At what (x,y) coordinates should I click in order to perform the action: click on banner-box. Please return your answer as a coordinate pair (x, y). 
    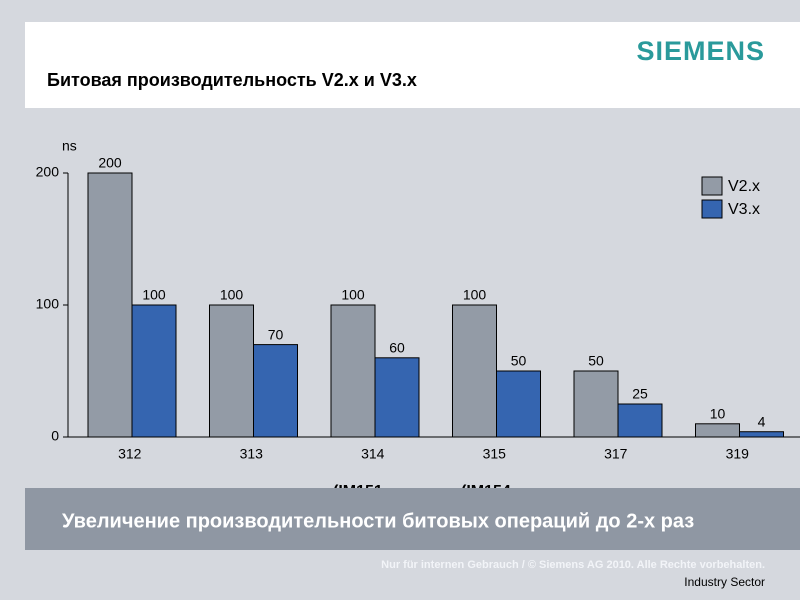
    Looking at the image, I should click on (412, 519).